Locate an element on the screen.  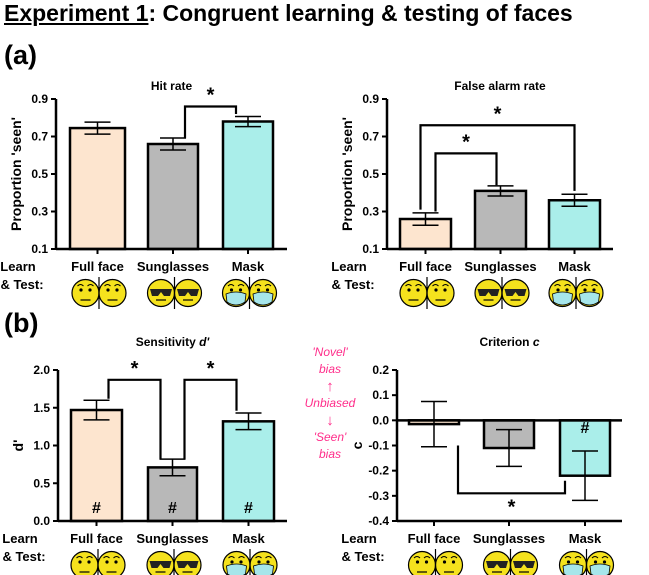
y-tick-label: -0.3 is located at coordinates (378, 496).